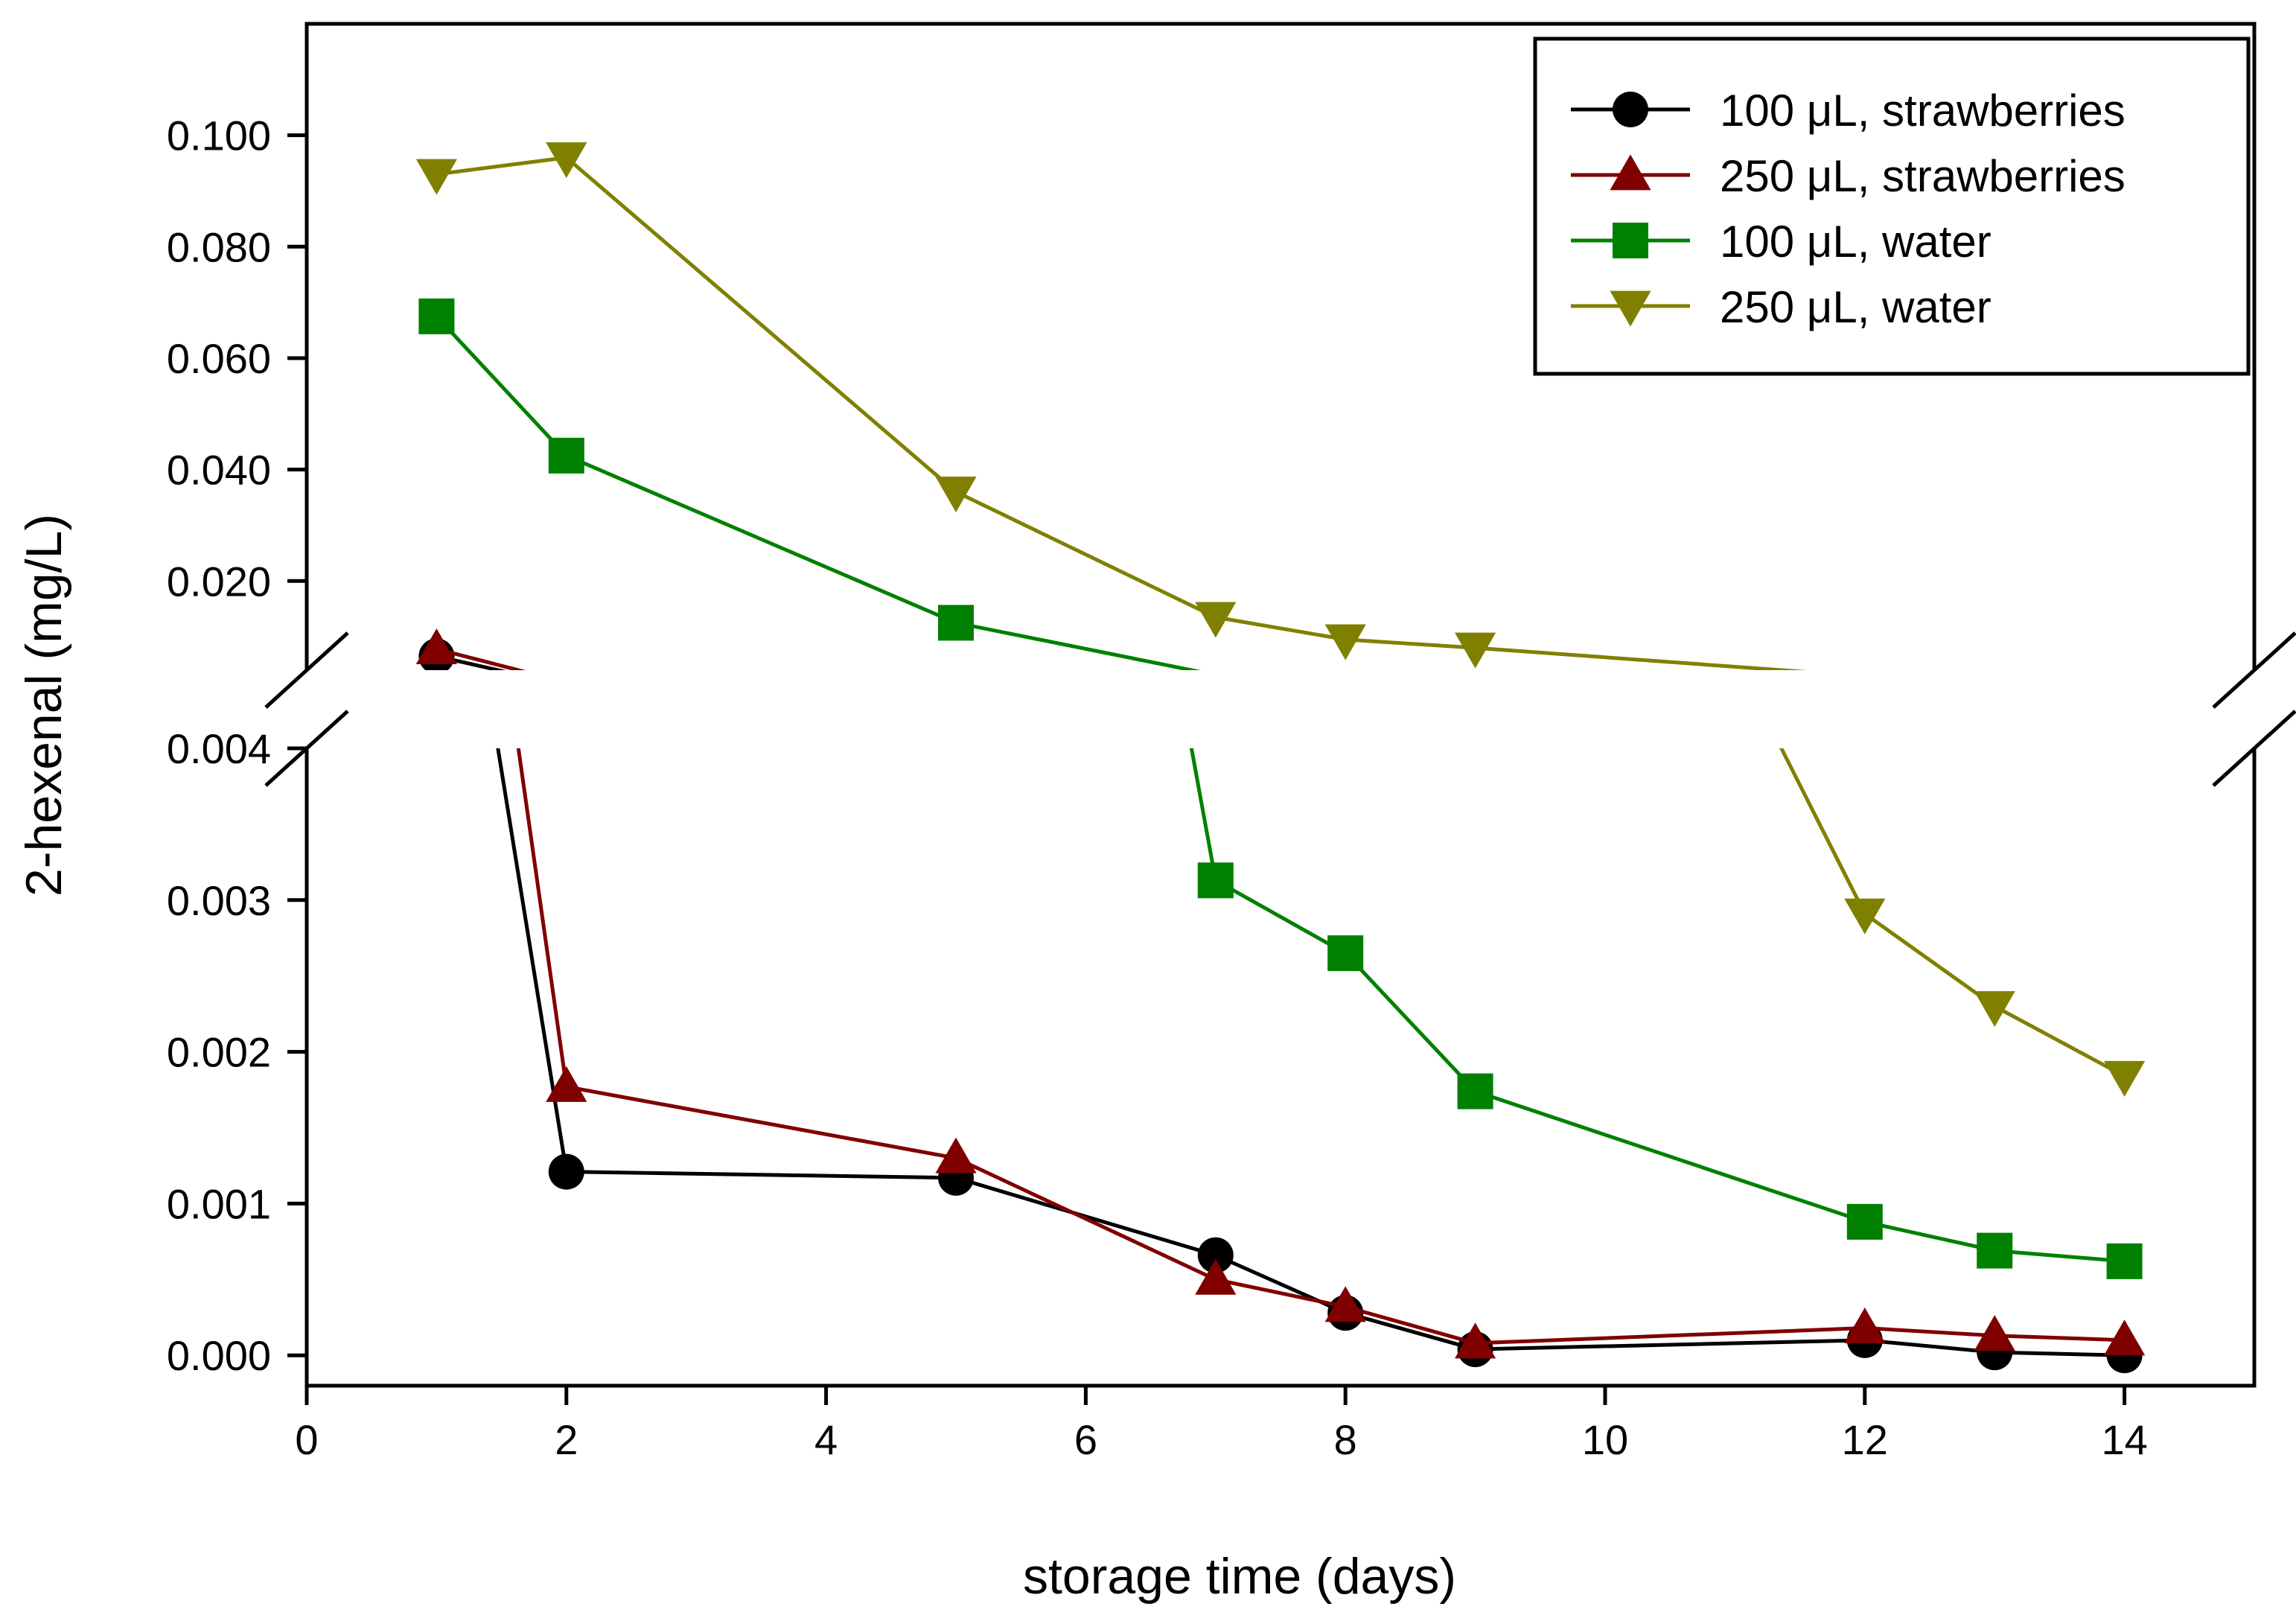 This screenshot has height=1621, width=2296. Describe the element at coordinates (307, 709) in the screenshot. I see `left-axis-gap` at that location.